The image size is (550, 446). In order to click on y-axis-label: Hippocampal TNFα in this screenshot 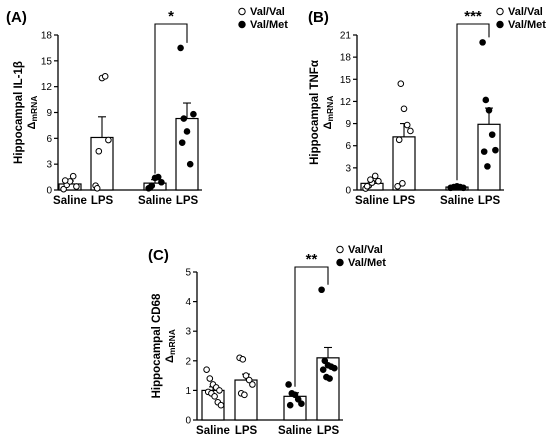, I will do `click(315, 112)`.